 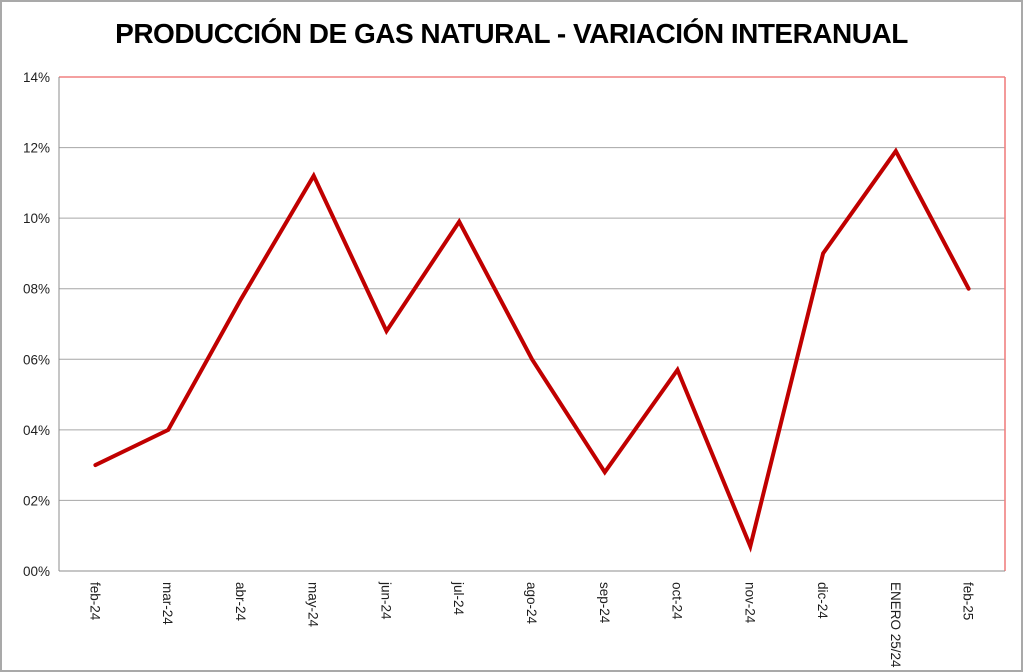 What do you see at coordinates (749, 603) in the screenshot?
I see `x-tick-label: nov-24` at bounding box center [749, 603].